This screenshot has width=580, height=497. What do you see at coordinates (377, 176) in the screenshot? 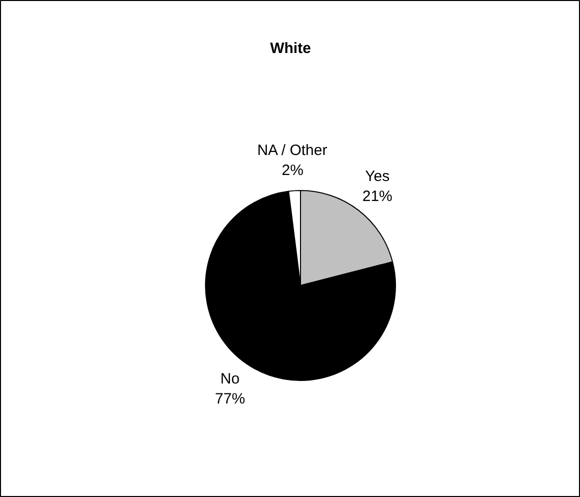
I see `slice-label: Yes` at bounding box center [377, 176].